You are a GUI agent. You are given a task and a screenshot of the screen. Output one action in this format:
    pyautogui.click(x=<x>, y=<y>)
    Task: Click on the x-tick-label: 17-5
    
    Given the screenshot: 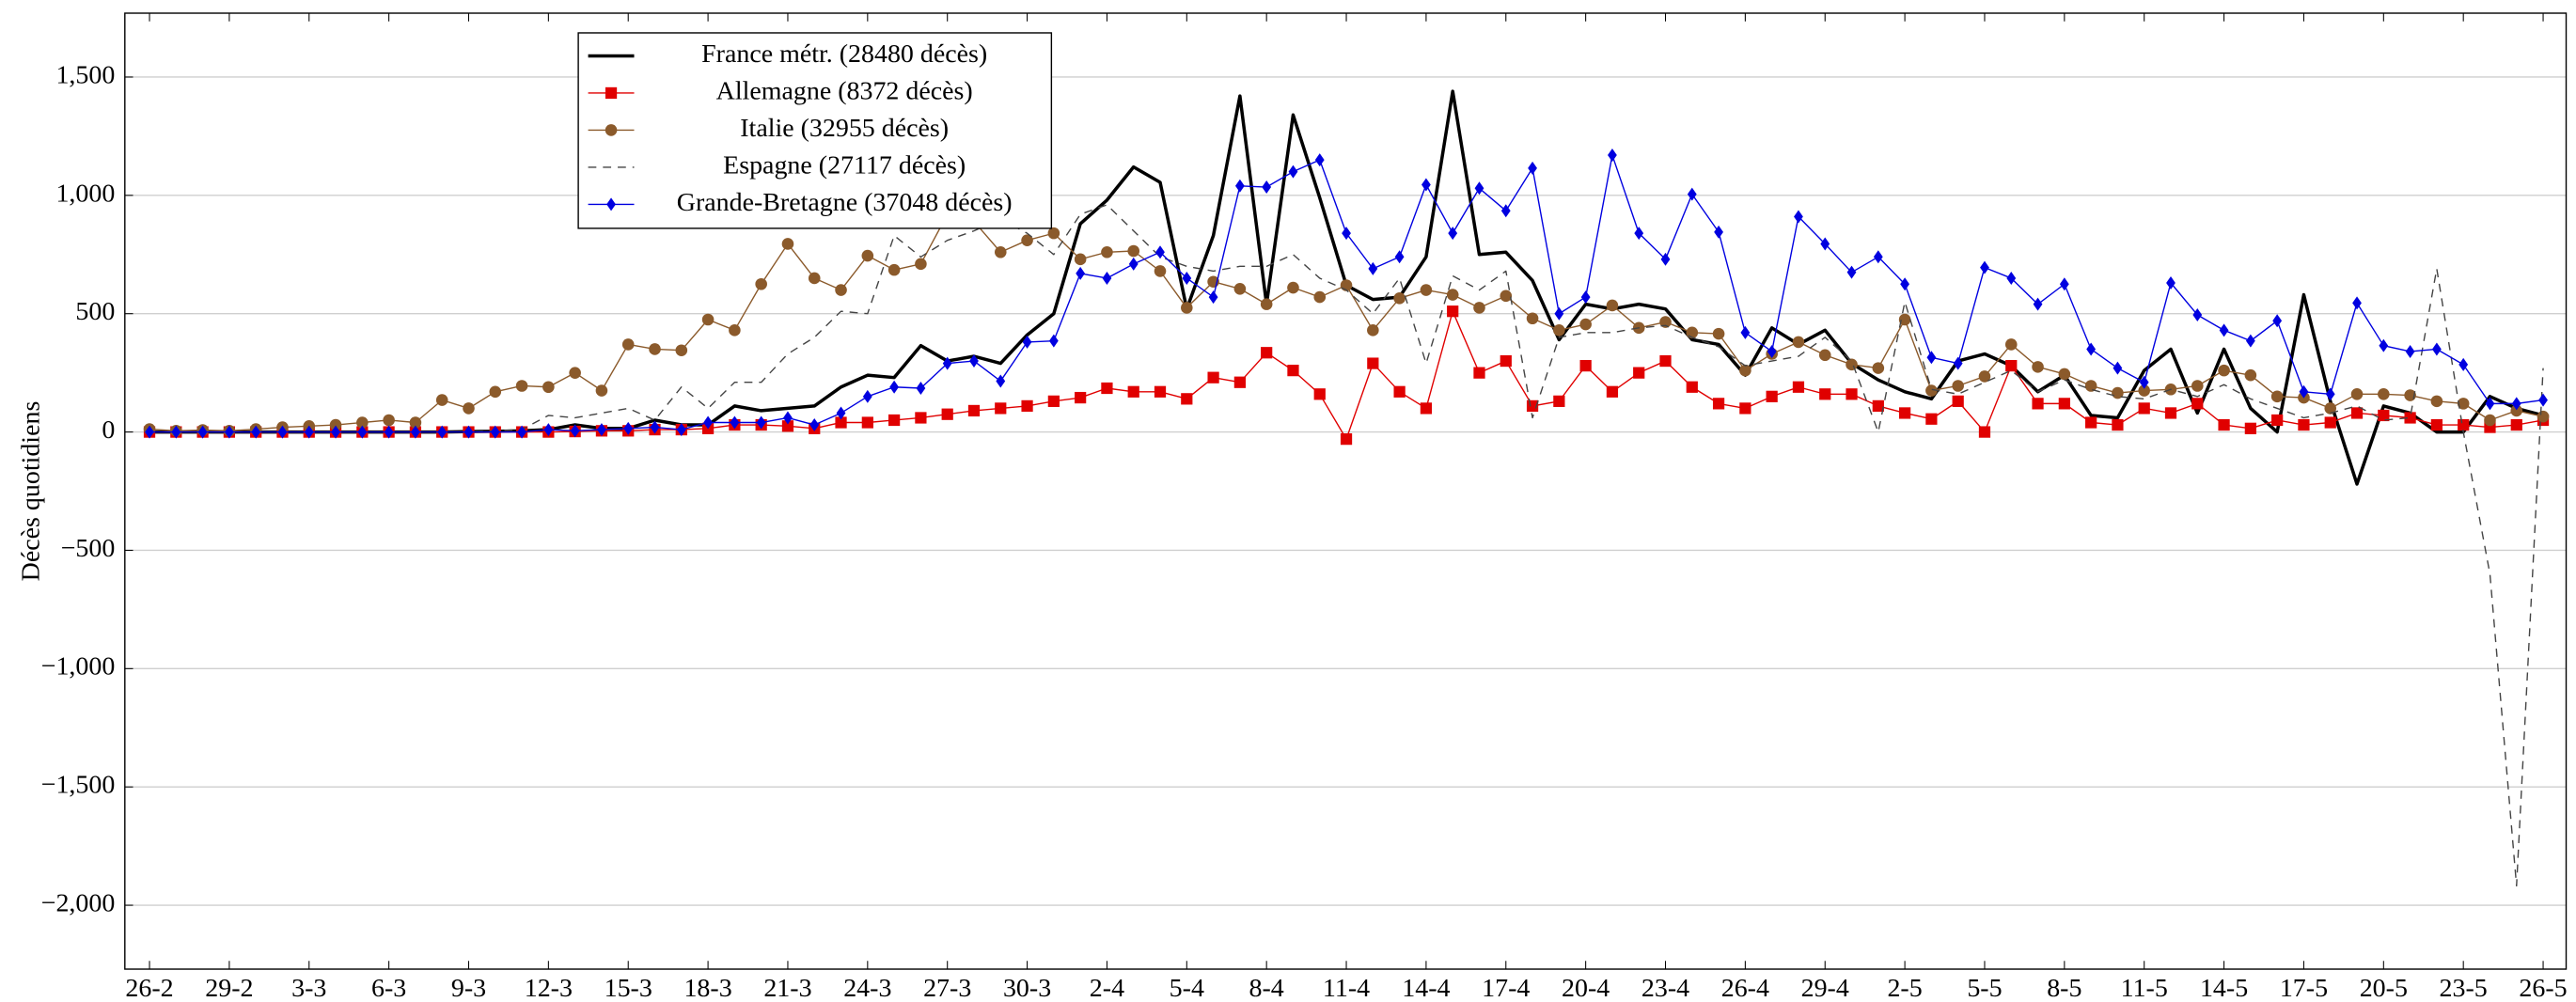 What is the action you would take?
    pyautogui.click(x=2304, y=988)
    